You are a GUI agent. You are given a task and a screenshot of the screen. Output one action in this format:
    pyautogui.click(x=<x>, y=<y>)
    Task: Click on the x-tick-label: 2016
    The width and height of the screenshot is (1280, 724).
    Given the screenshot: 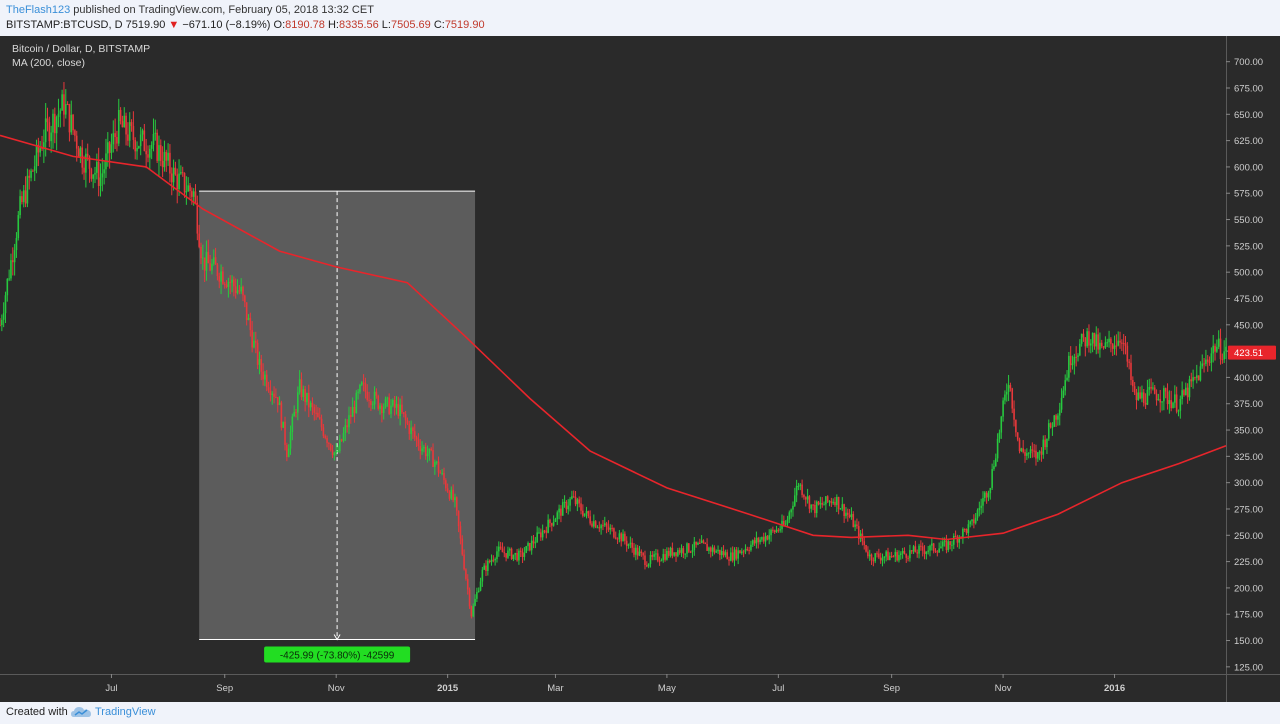 What is the action you would take?
    pyautogui.click(x=1114, y=688)
    